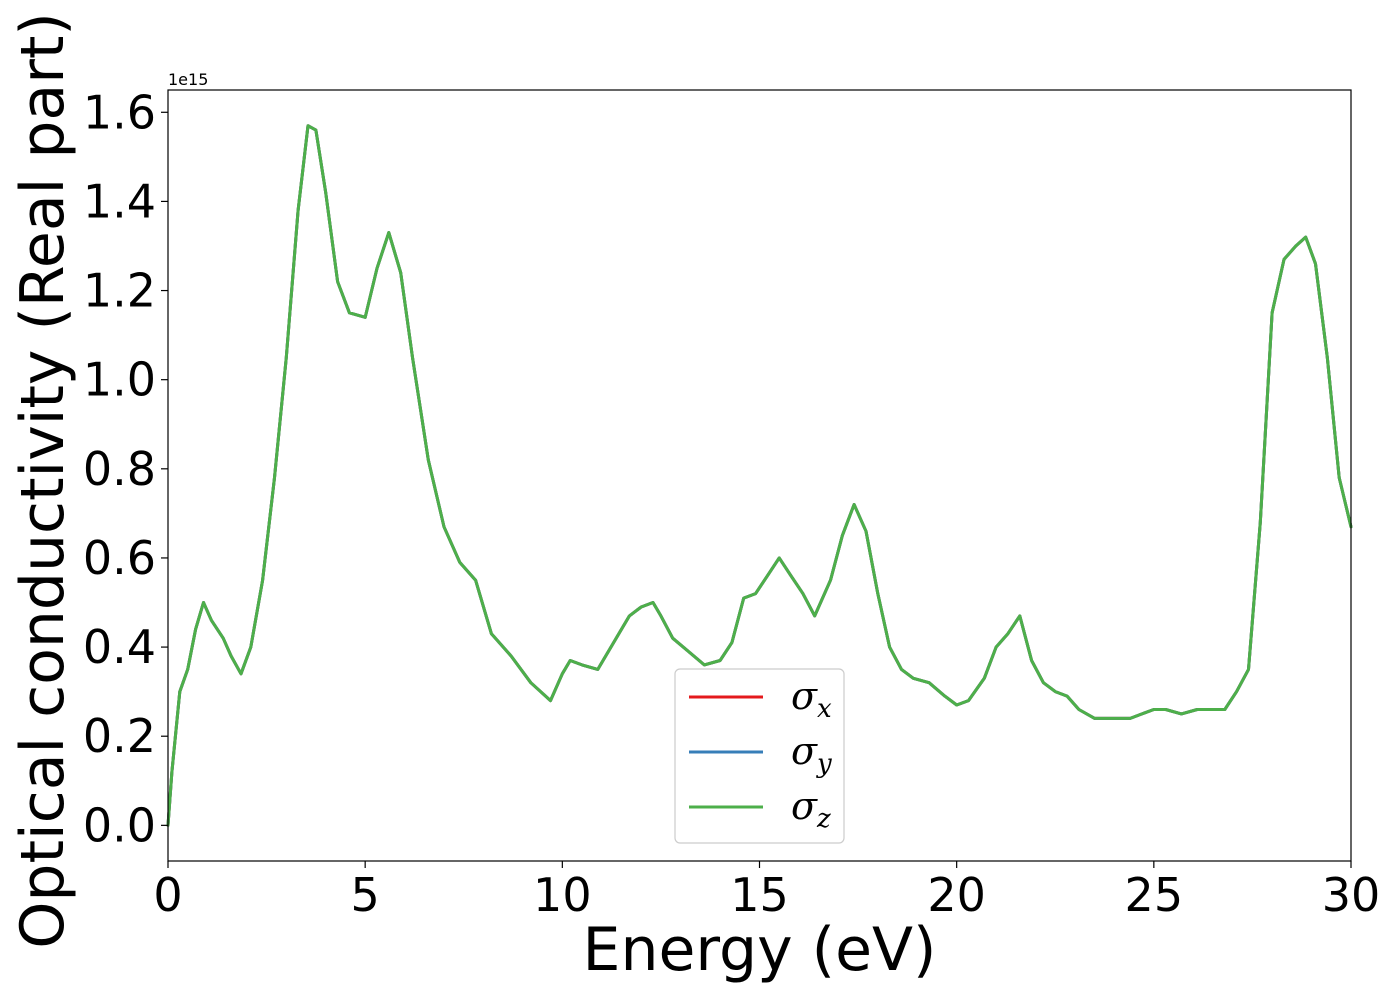 This screenshot has height=1000, width=1400. Describe the element at coordinates (759, 756) in the screenshot. I see `legend-box` at that location.